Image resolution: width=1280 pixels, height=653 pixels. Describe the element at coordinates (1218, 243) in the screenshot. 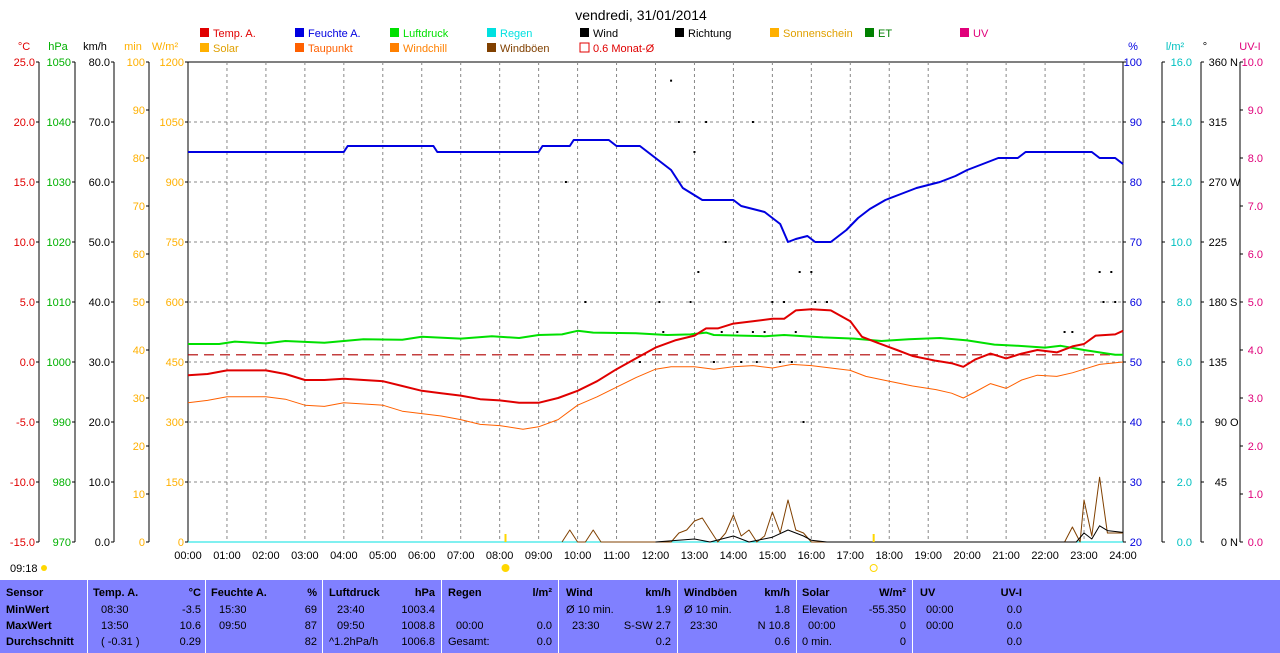

I see `axis-tick-label: 225` at that location.